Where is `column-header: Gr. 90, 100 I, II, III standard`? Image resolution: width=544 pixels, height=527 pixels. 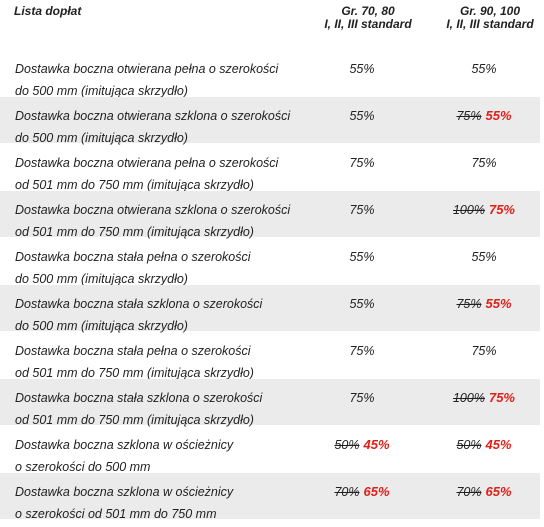 column-header: Gr. 90, 100 I, II, III standard is located at coordinates (487, 18).